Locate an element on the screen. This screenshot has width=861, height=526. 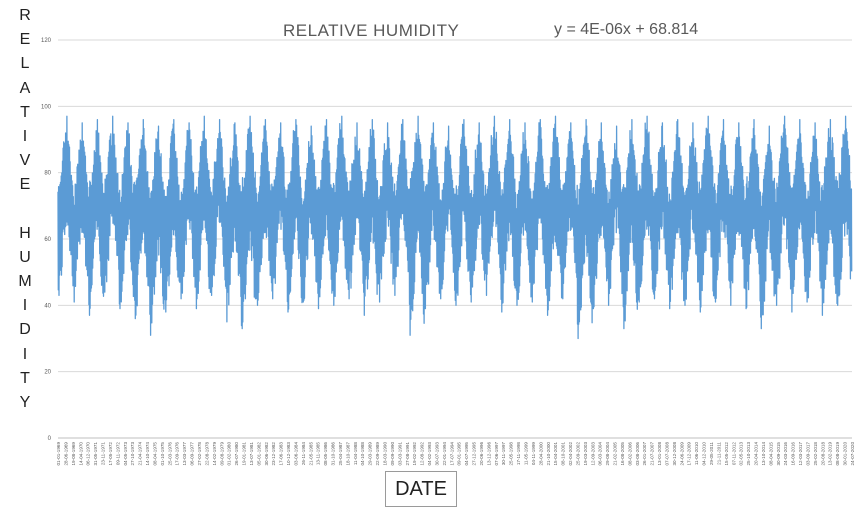
x-tick-label: 14-04-1970 is located at coordinates (80, 454).